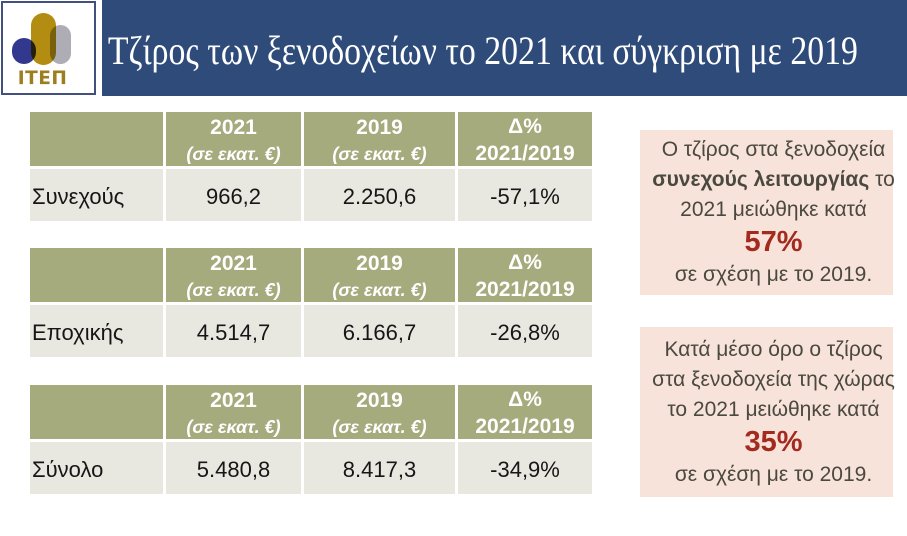 Image resolution: width=907 pixels, height=536 pixels. Describe the element at coordinates (773, 274) in the screenshot. I see `note-continuous-line4: σε σχέση με το 2019.` at that location.